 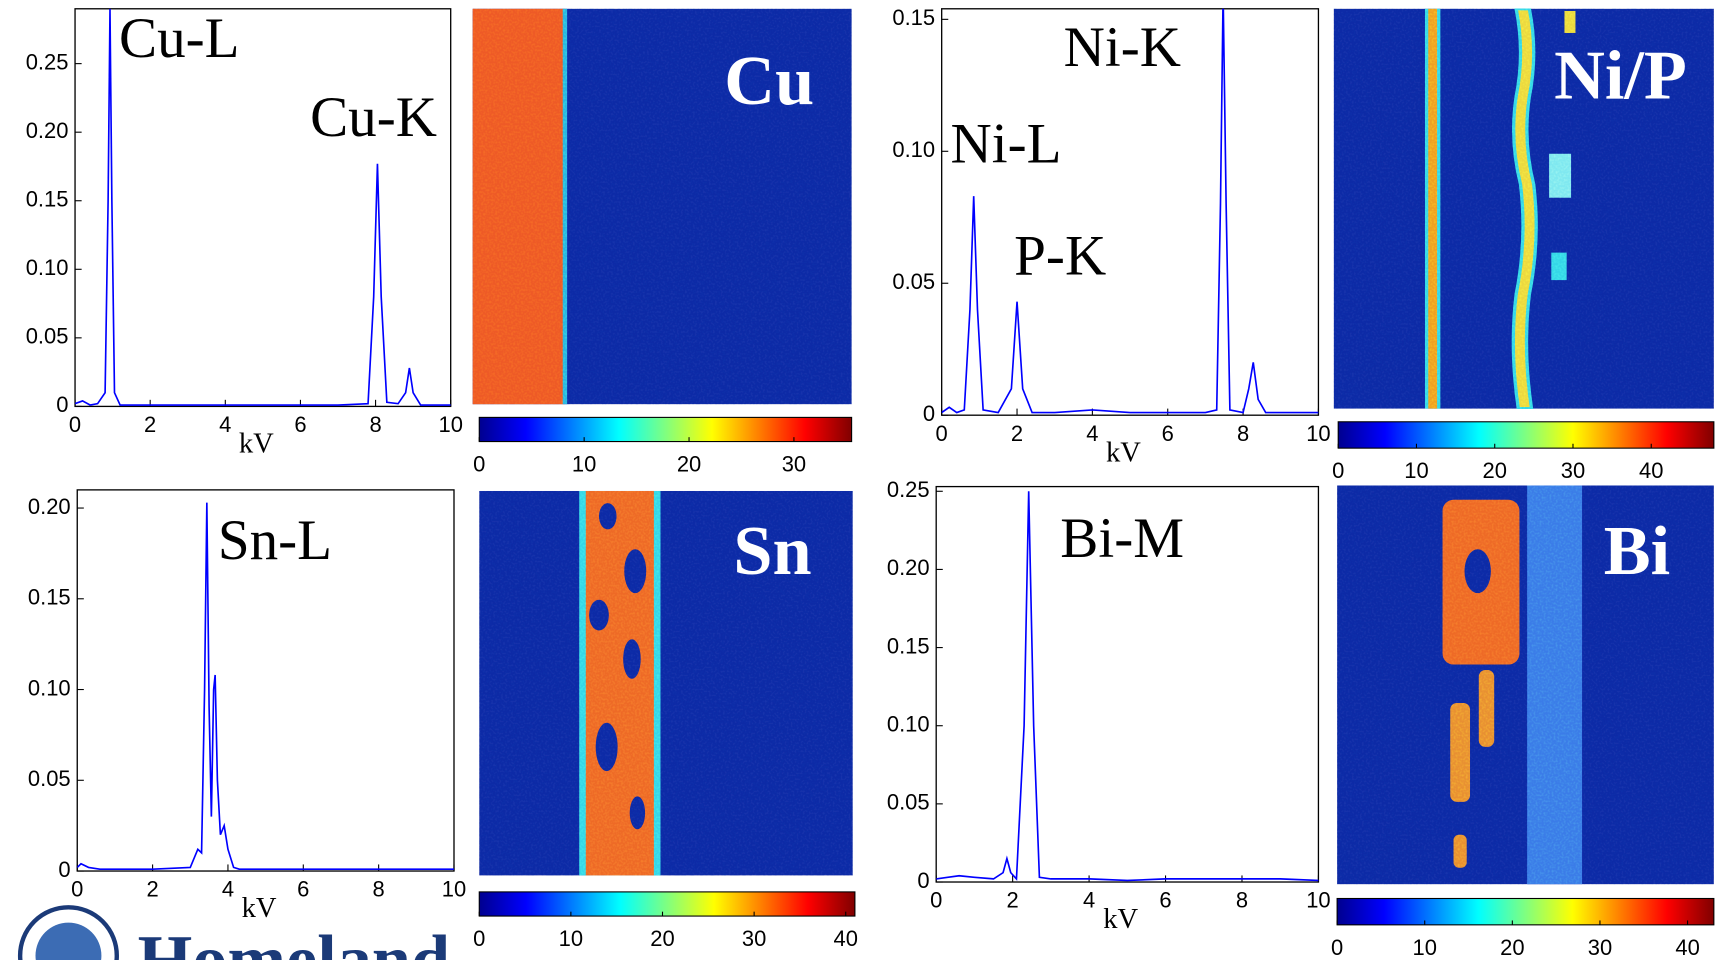 I want to click on peak-annotation: Cu-K, so click(x=373, y=117).